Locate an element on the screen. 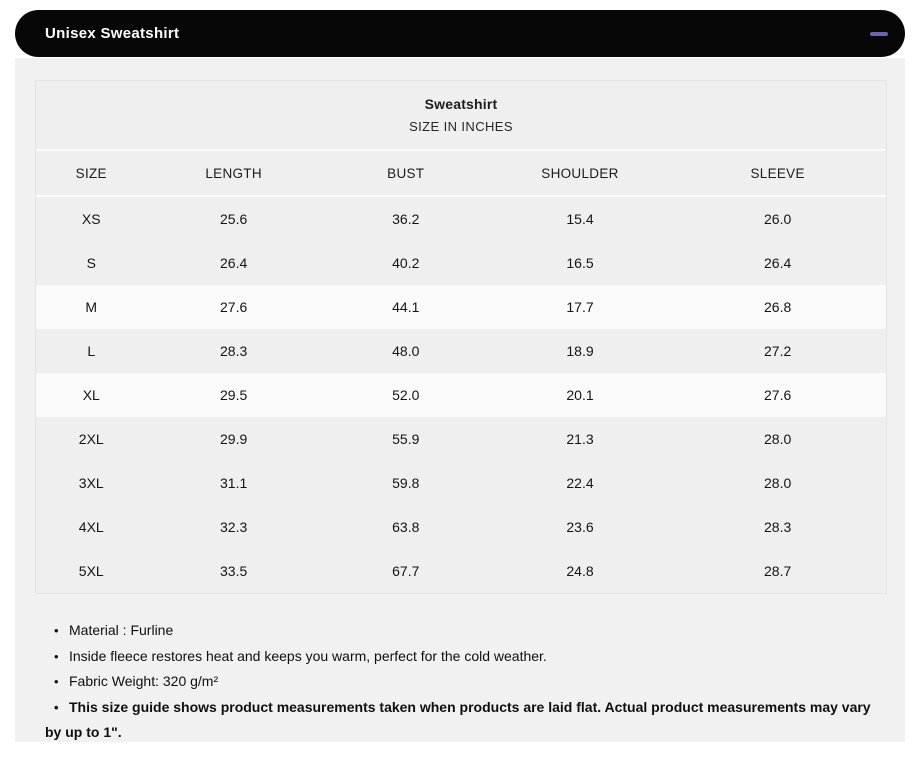  cell-length: 33.5 is located at coordinates (234, 571).